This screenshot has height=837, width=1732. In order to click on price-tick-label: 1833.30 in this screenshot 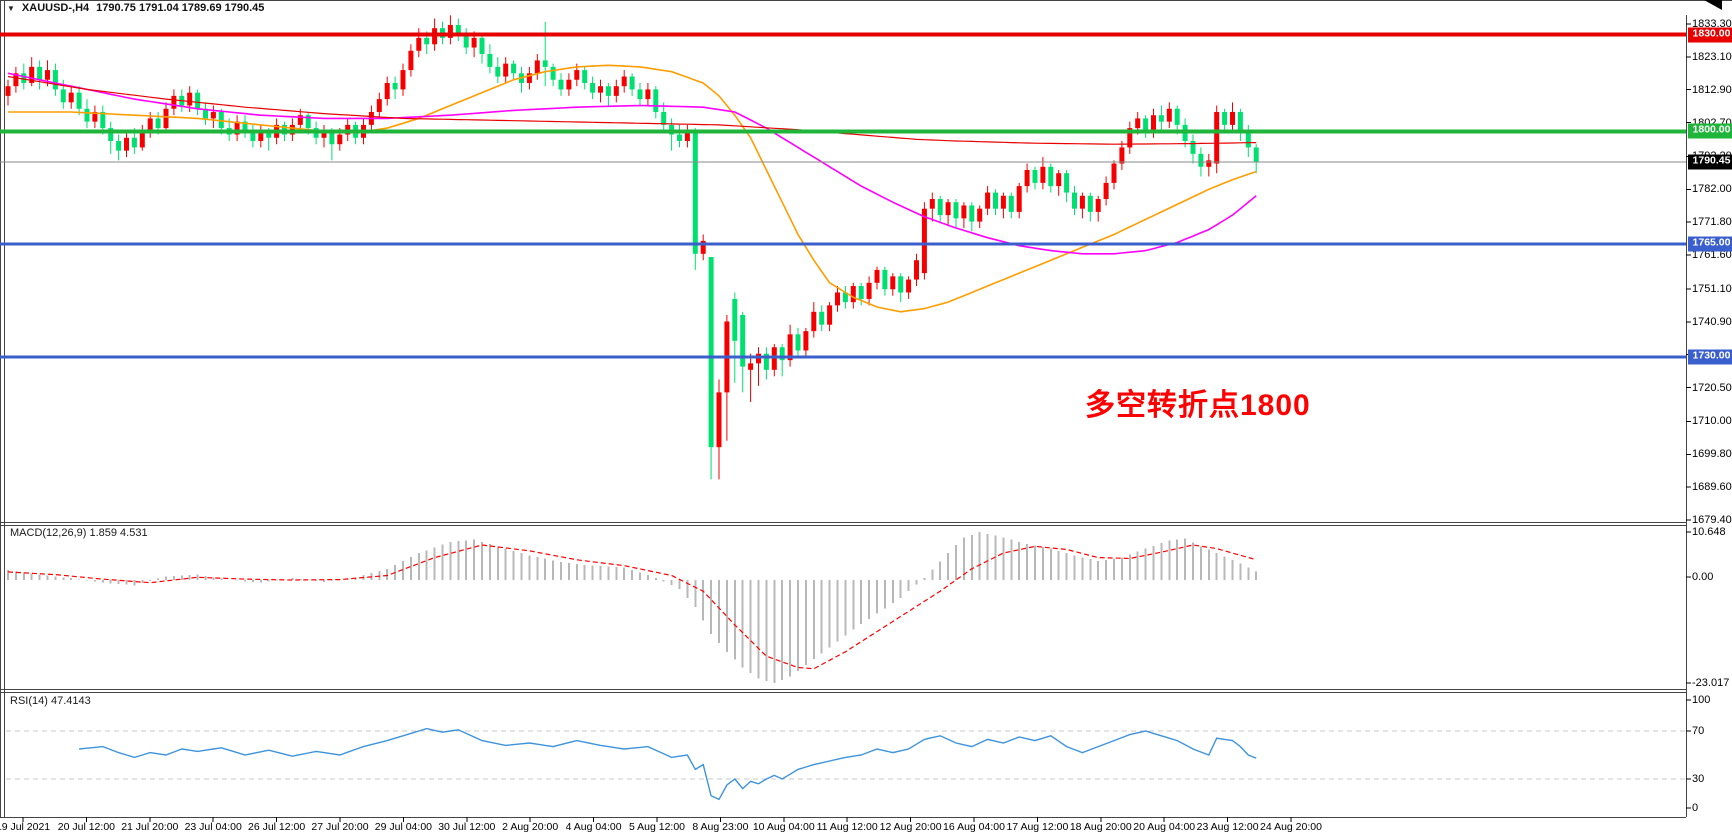, I will do `click(1712, 24)`.